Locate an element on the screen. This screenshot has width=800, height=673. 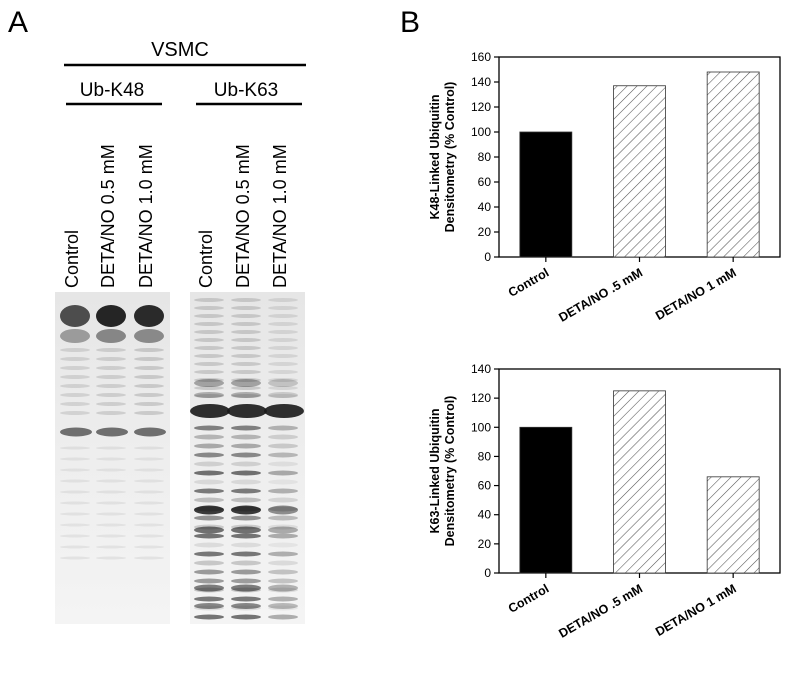
x-category-label: DETA/NO .5 mM is located at coordinates (600, 610).